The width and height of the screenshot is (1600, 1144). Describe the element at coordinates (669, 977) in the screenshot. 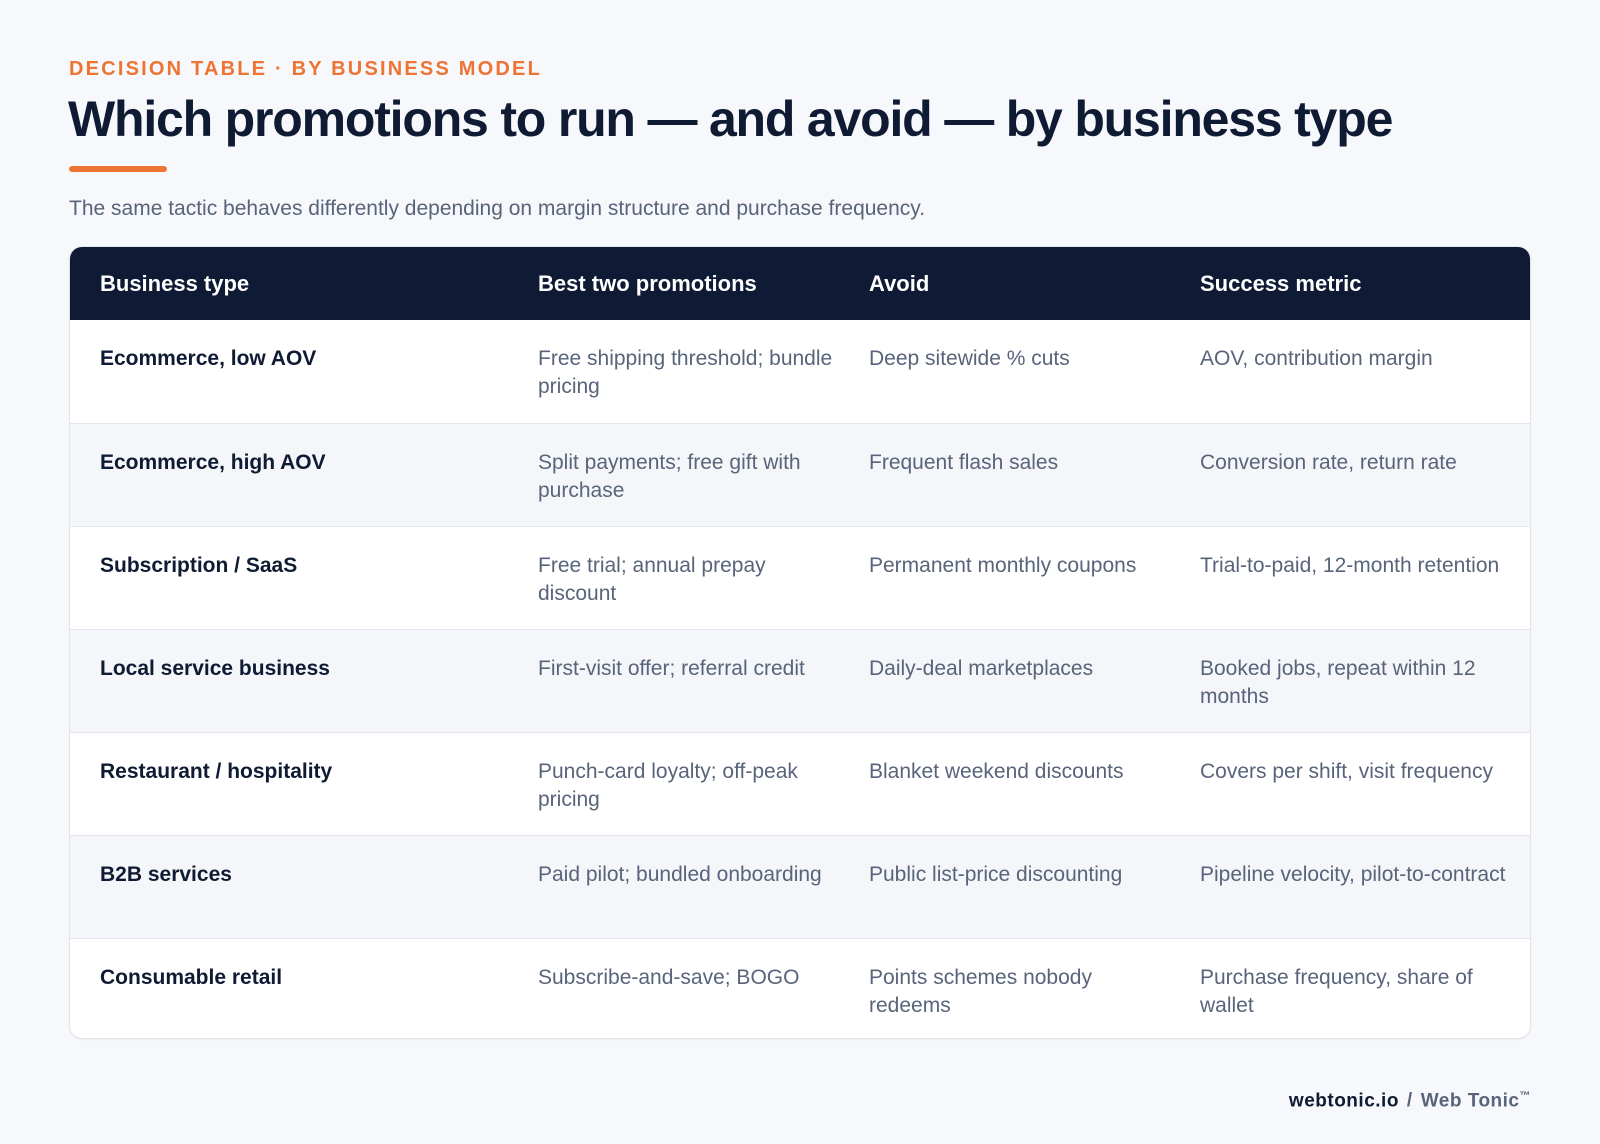

I see `cell-best-promotions: Subscribe-and-save; BOGO` at that location.